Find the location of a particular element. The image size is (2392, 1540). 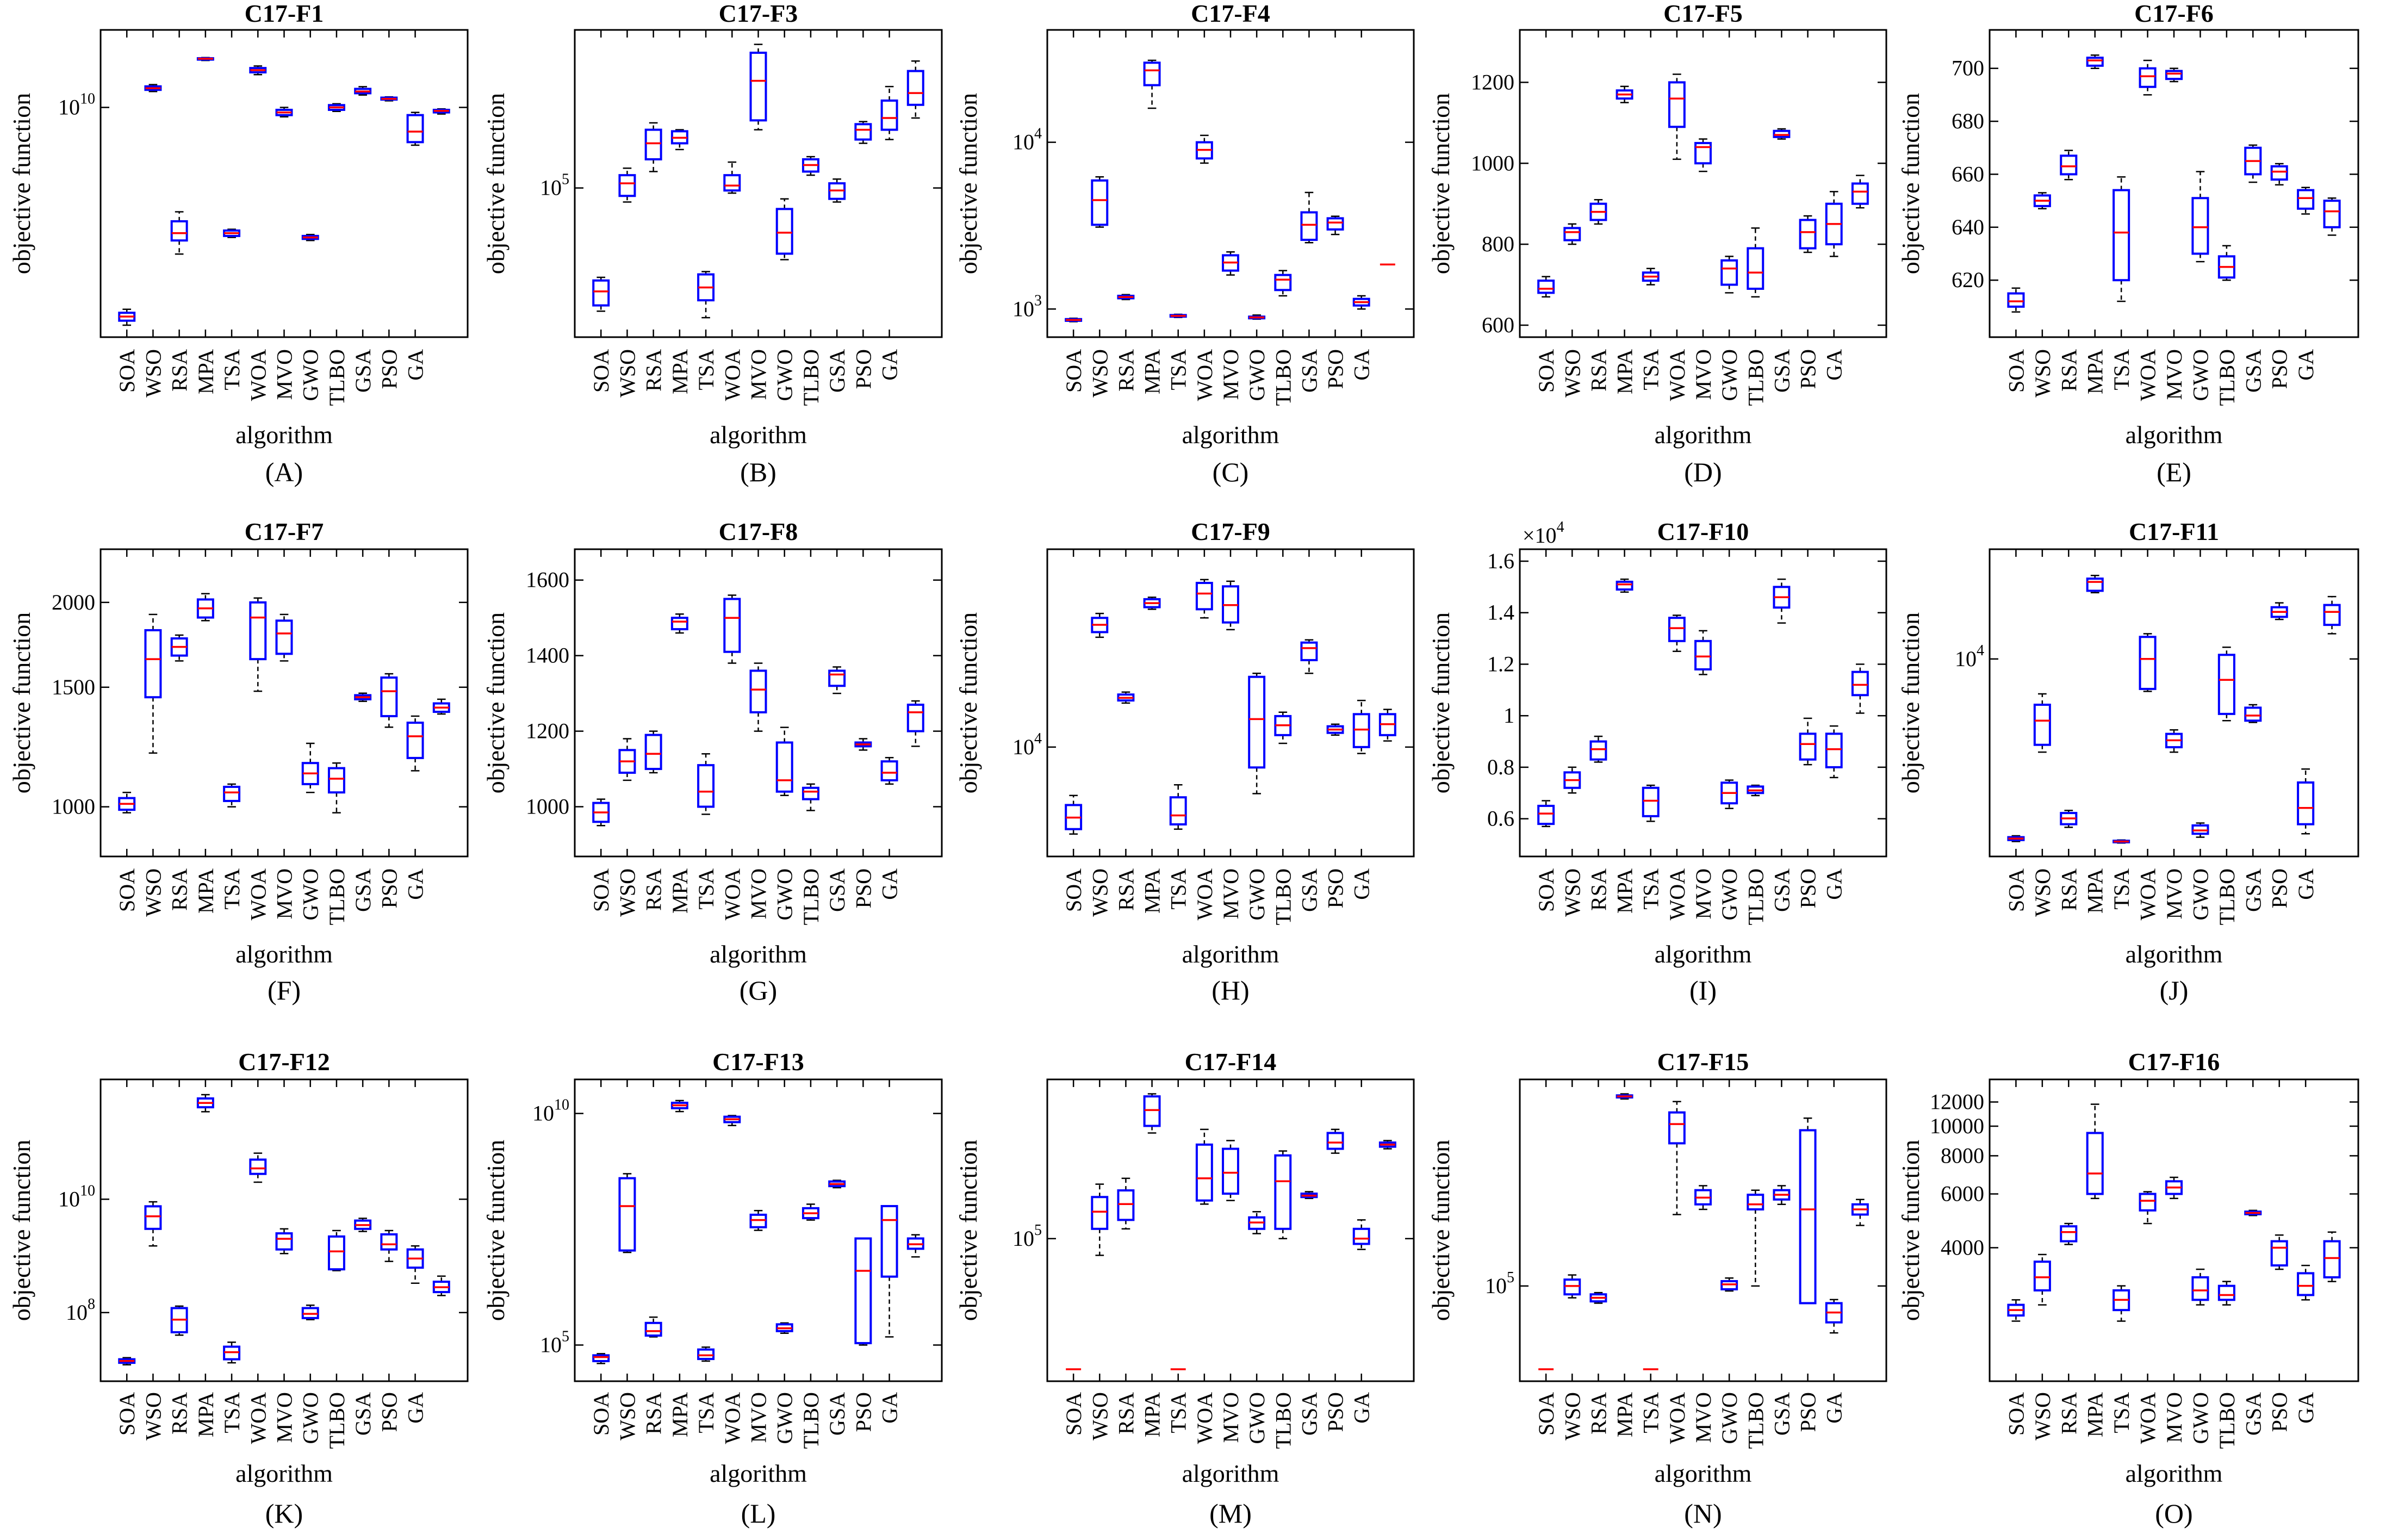

tick-exponent: 3 is located at coordinates (1038, 300).